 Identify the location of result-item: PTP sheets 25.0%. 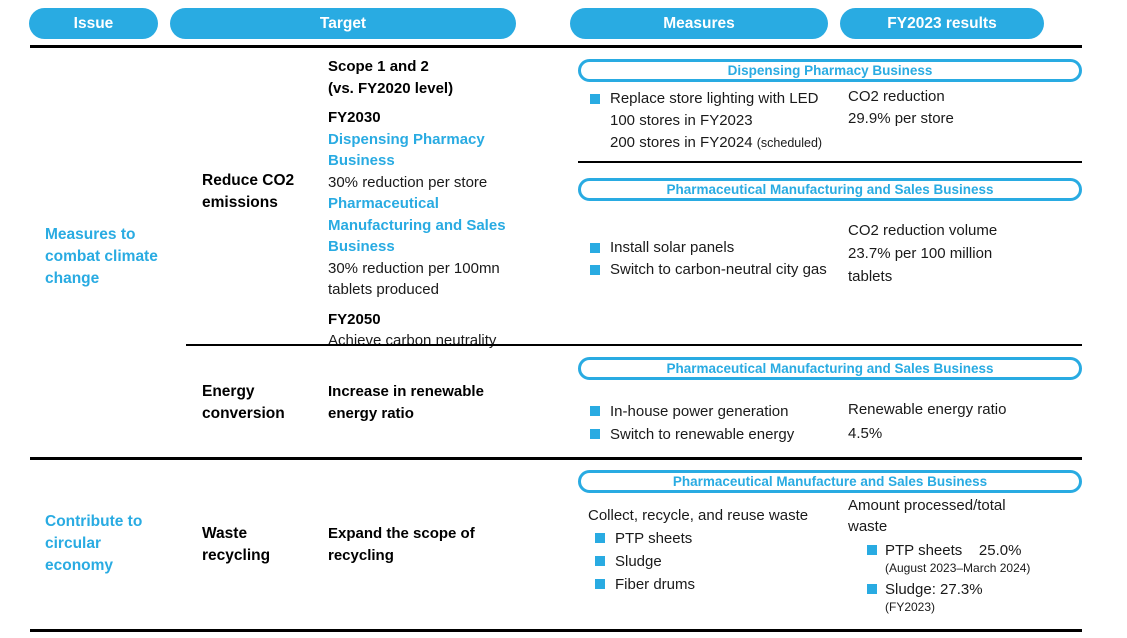
(940, 550).